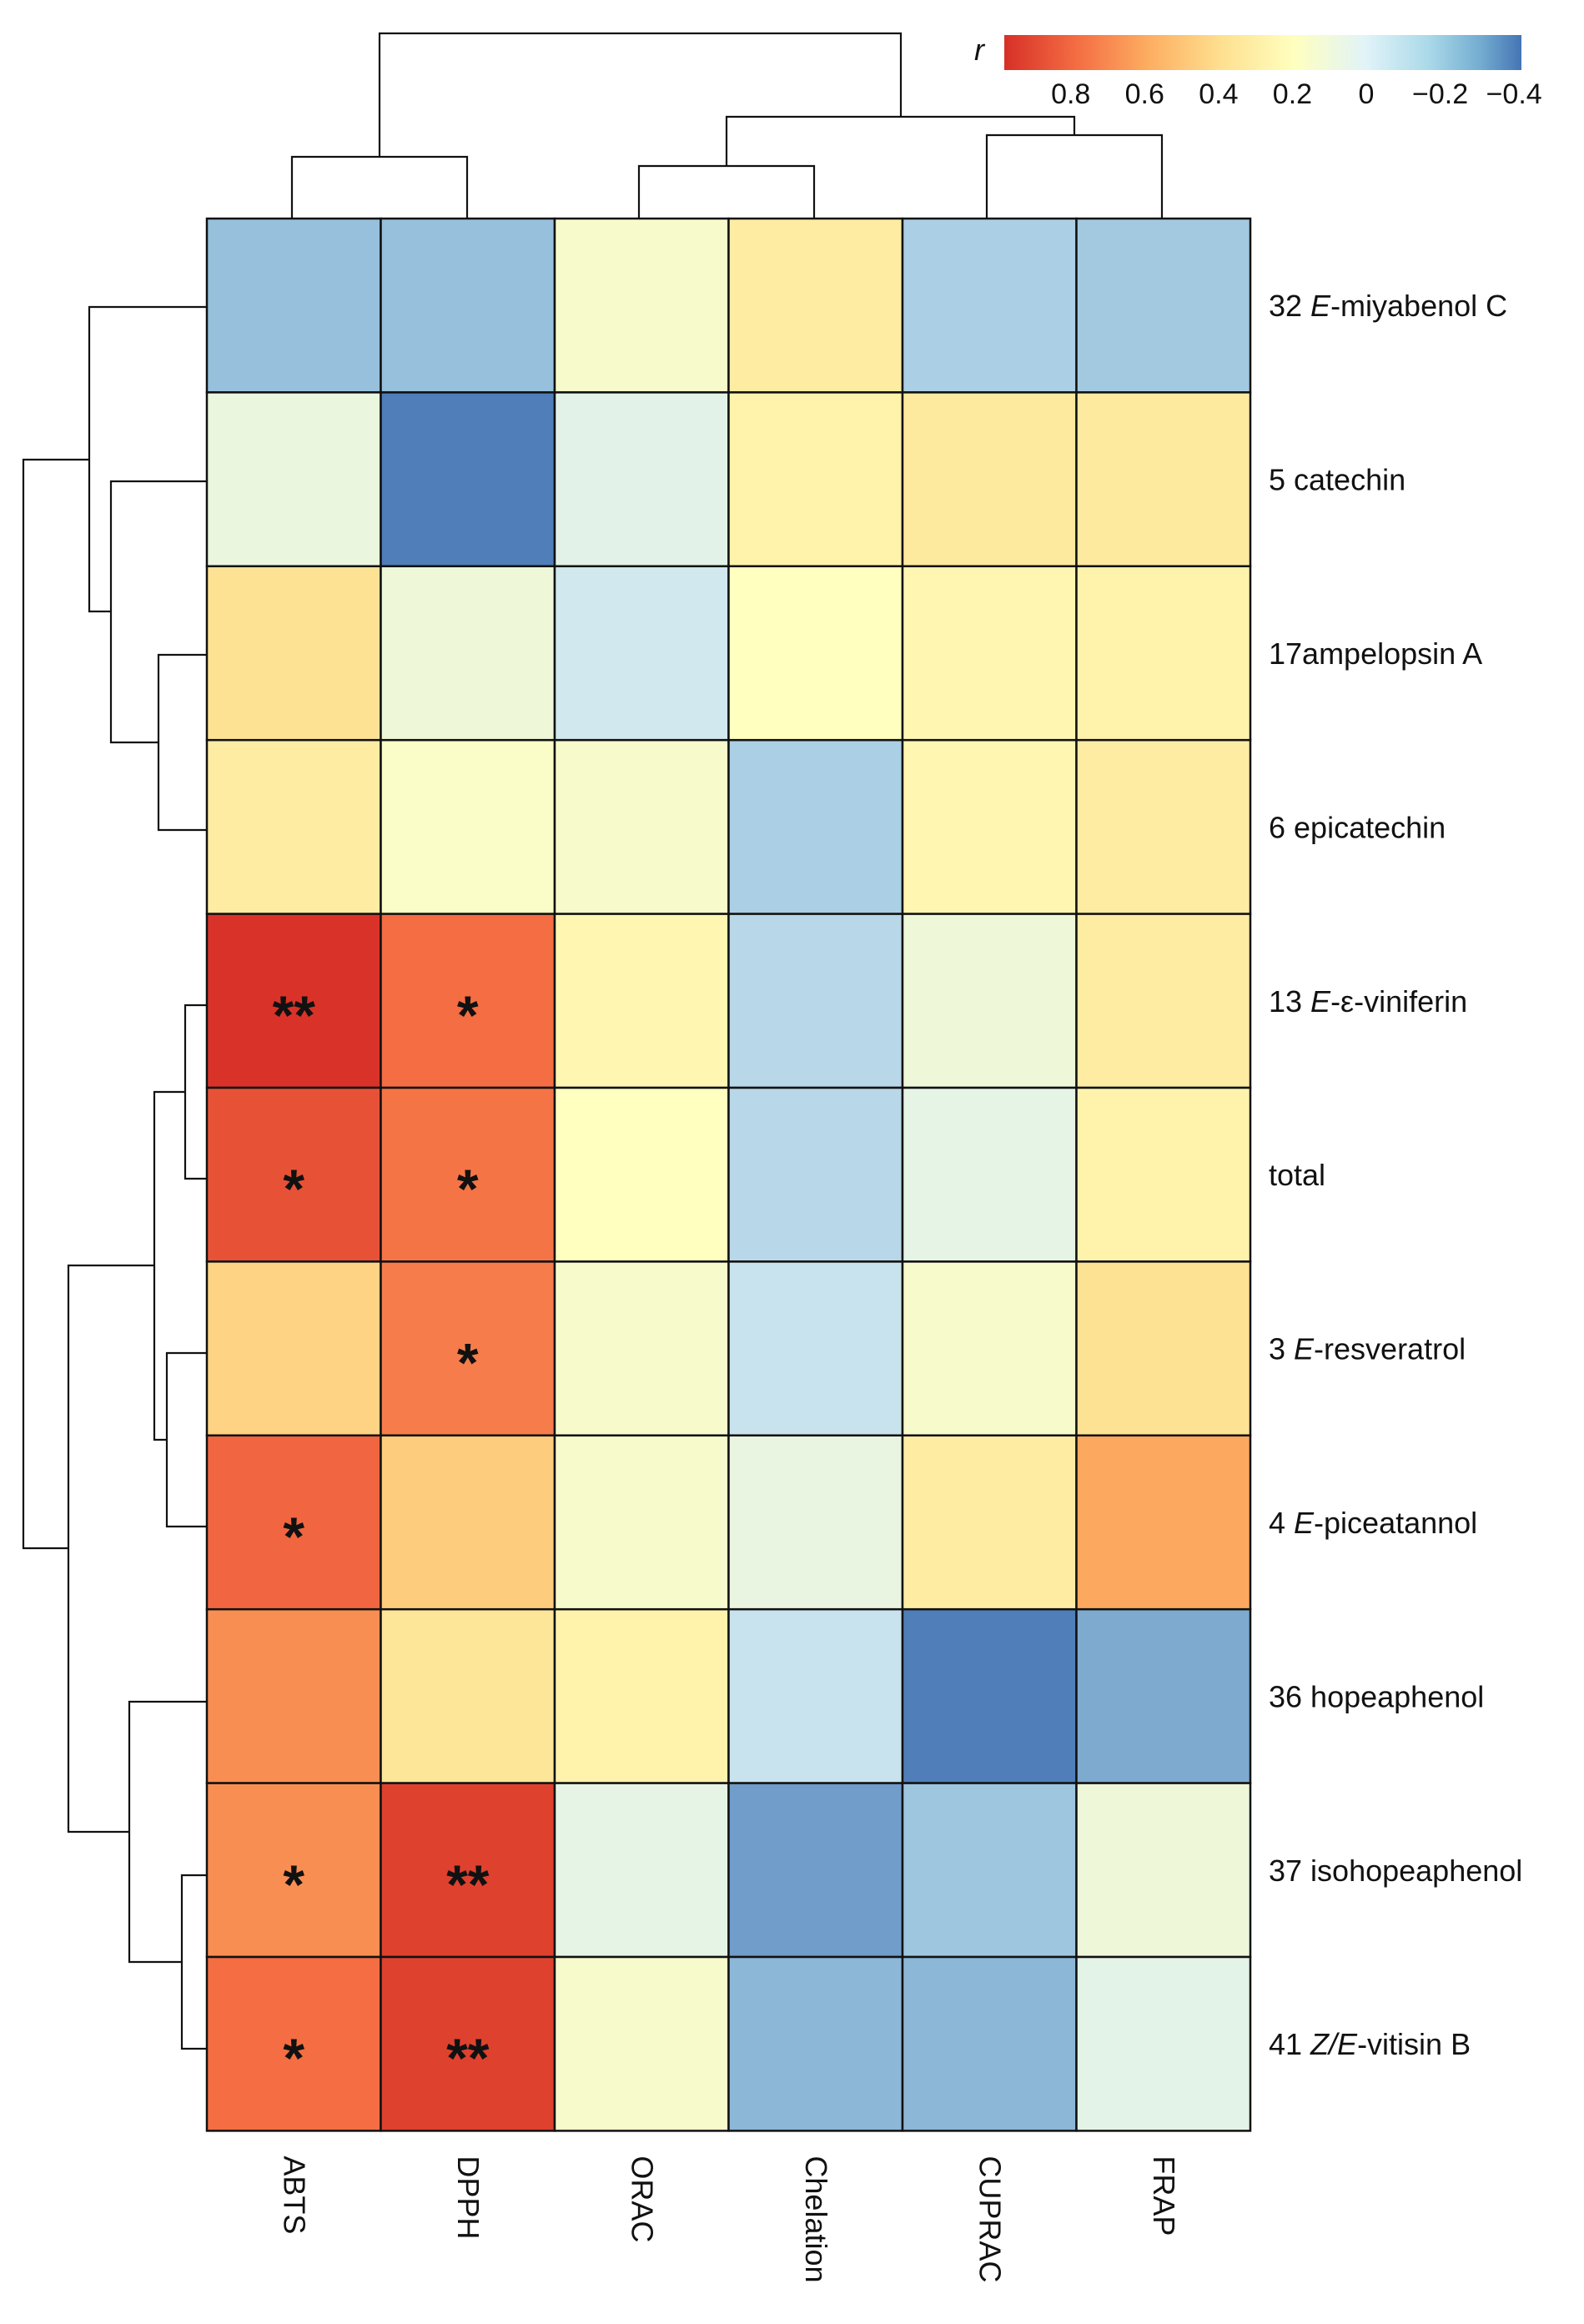  What do you see at coordinates (1297, 1175) in the screenshot?
I see `row-label: total` at bounding box center [1297, 1175].